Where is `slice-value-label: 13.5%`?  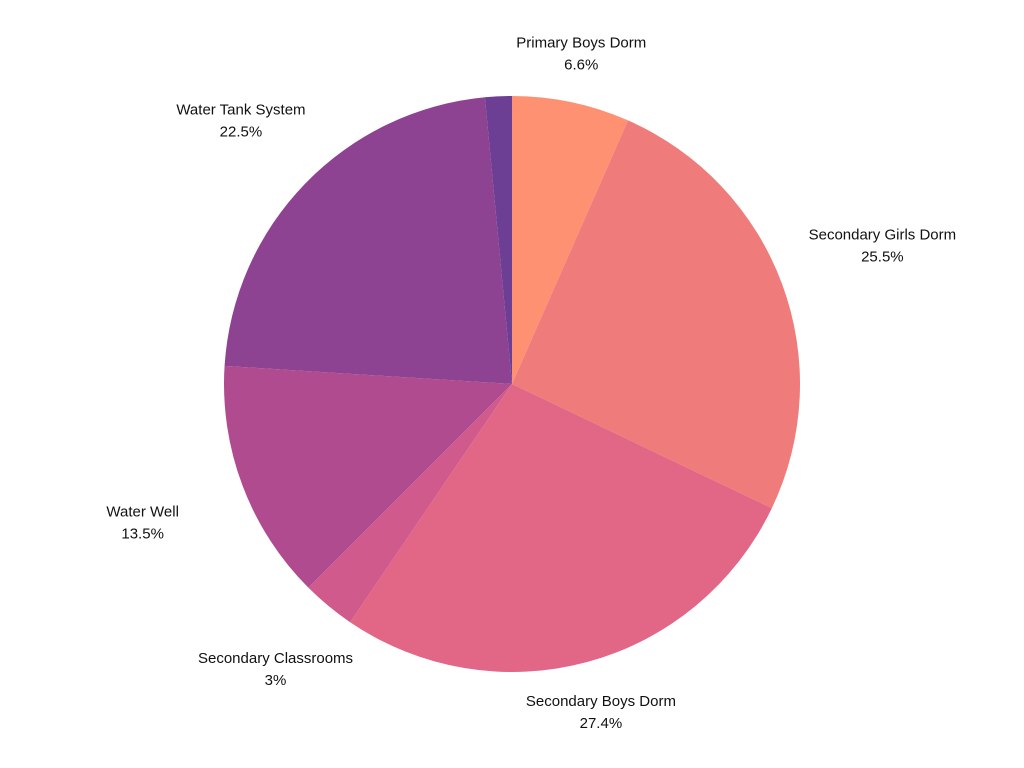 slice-value-label: 13.5% is located at coordinates (142, 534).